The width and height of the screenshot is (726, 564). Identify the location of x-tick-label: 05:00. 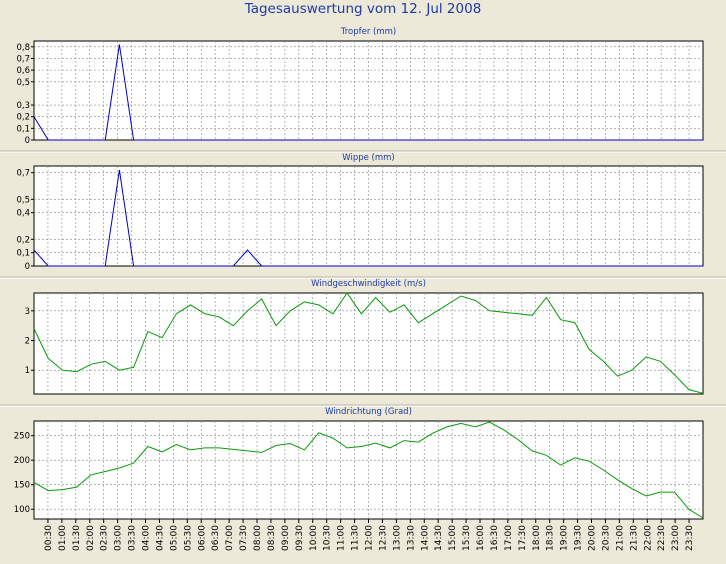
(174, 538).